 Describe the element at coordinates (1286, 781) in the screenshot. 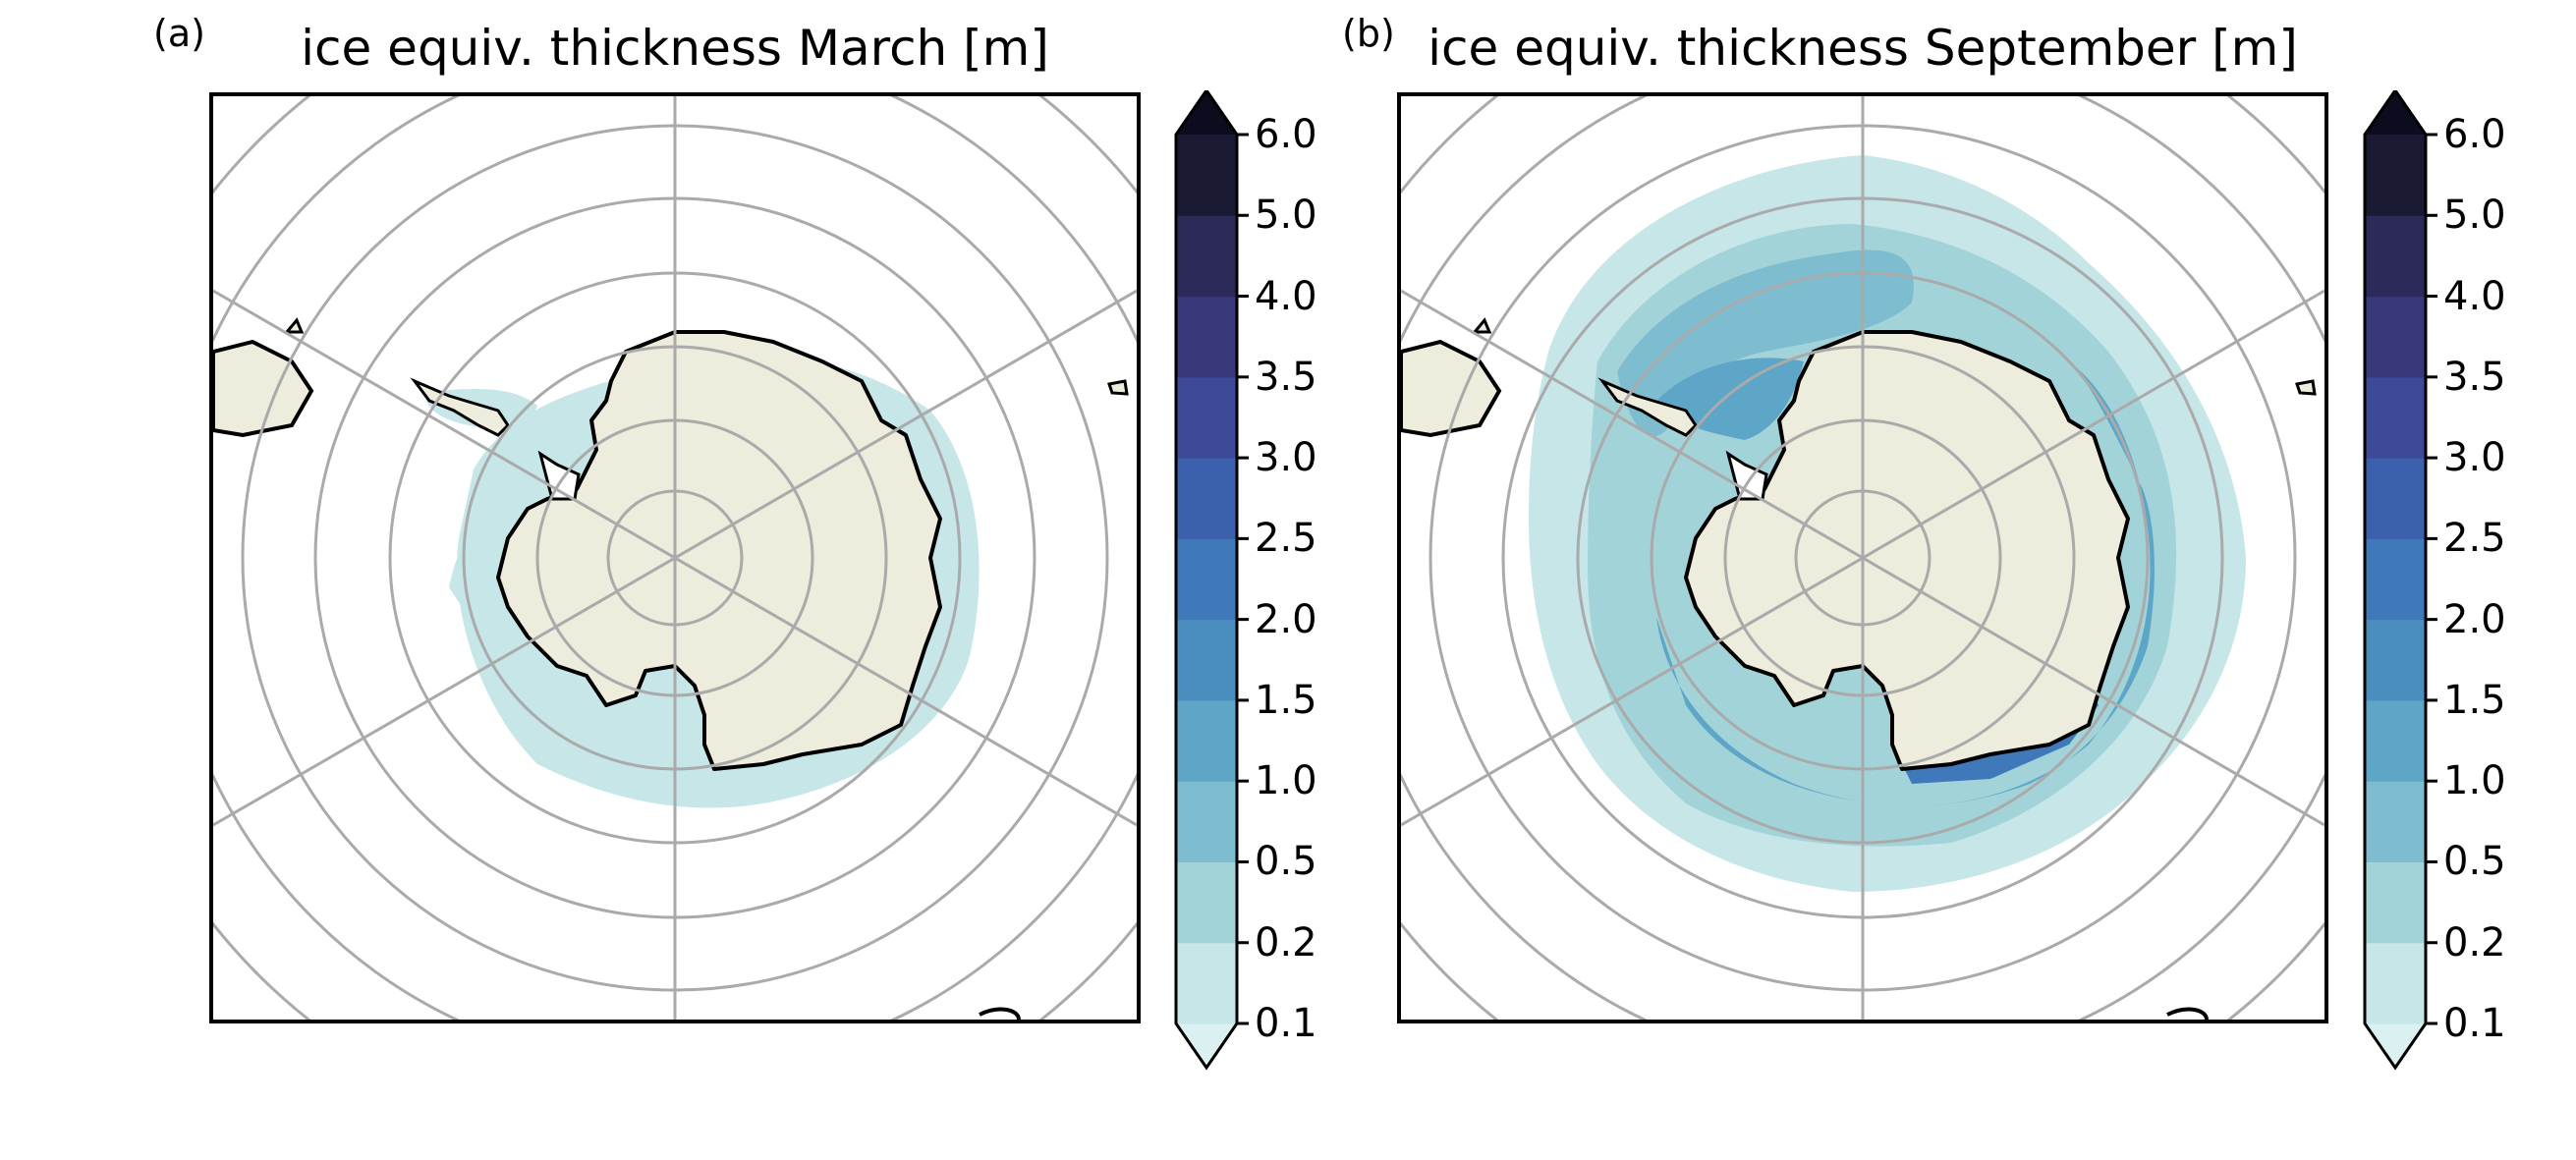

I see `colorbar-tick-label-a: 1.0` at that location.